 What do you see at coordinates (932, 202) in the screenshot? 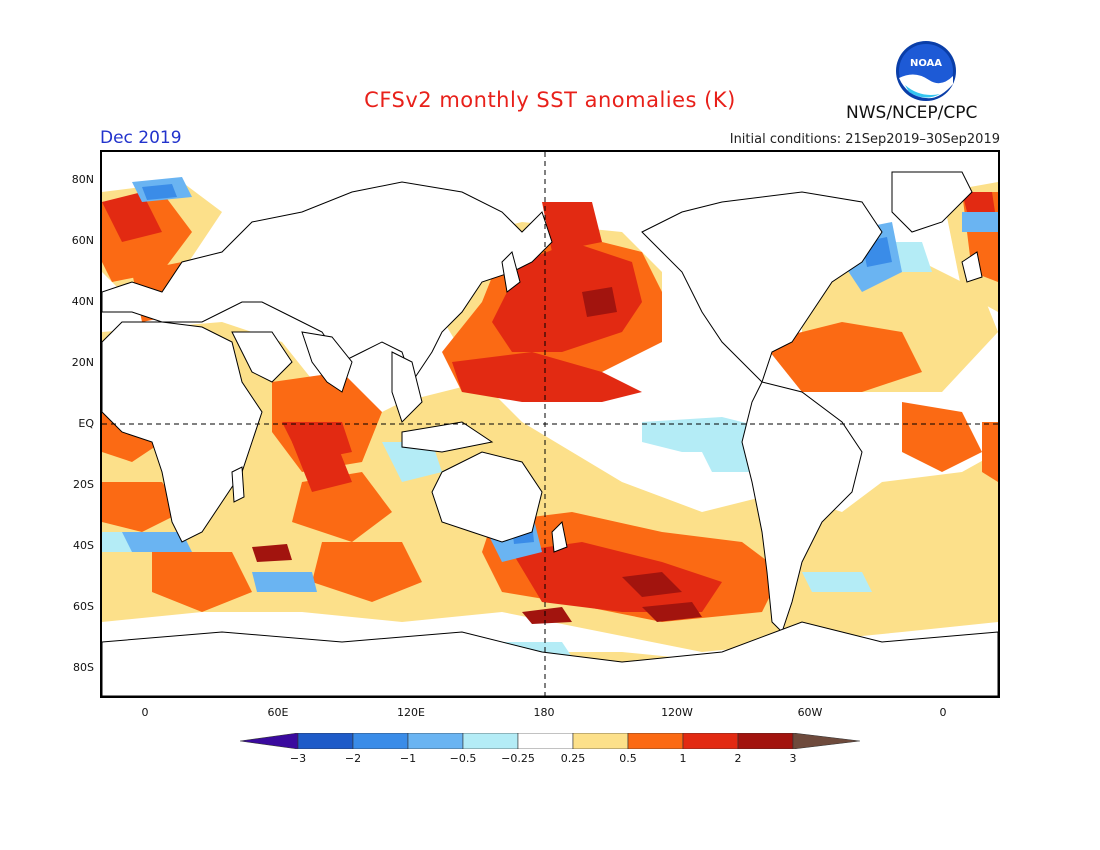
I see `greenland-landmass` at bounding box center [932, 202].